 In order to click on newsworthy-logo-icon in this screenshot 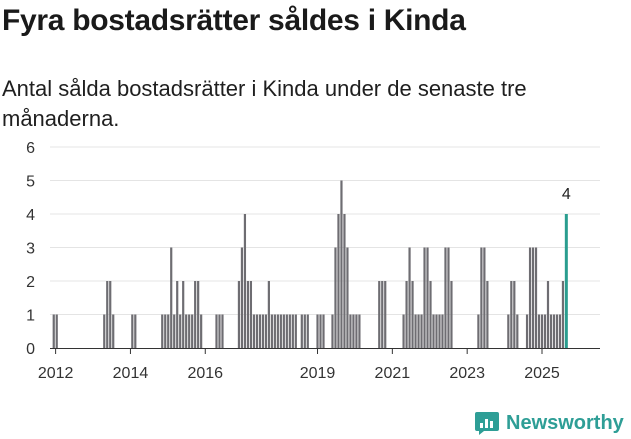, I will do `click(487, 423)`.